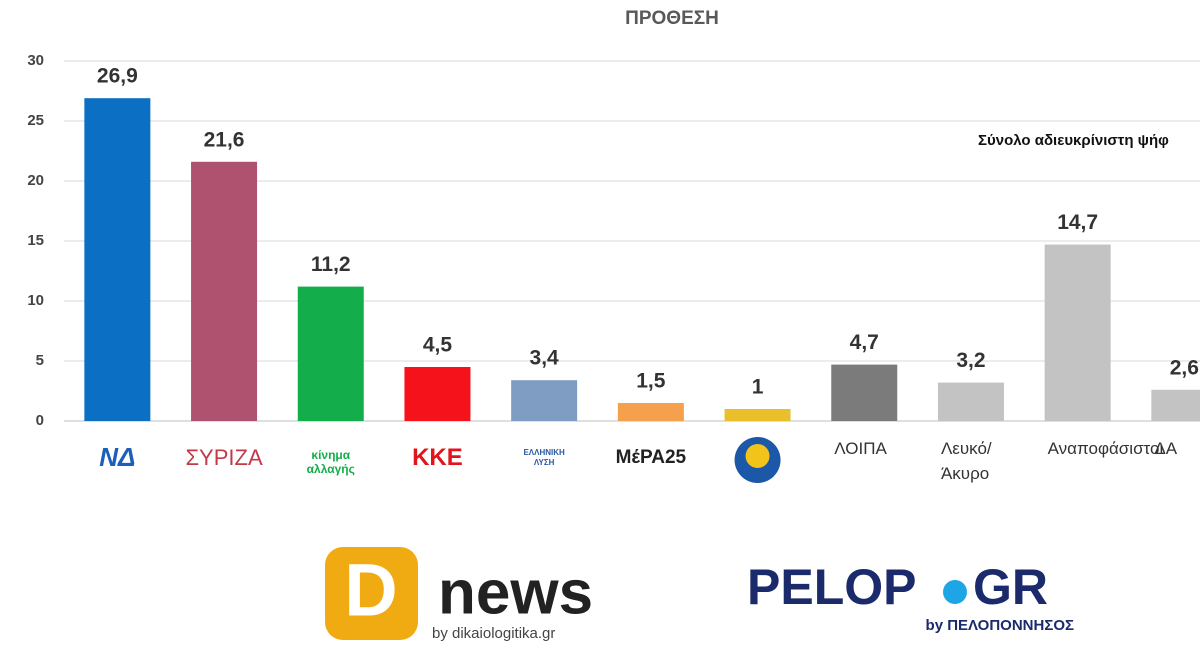  Describe the element at coordinates (515, 592) in the screenshot. I see `dnews-name: news` at that location.